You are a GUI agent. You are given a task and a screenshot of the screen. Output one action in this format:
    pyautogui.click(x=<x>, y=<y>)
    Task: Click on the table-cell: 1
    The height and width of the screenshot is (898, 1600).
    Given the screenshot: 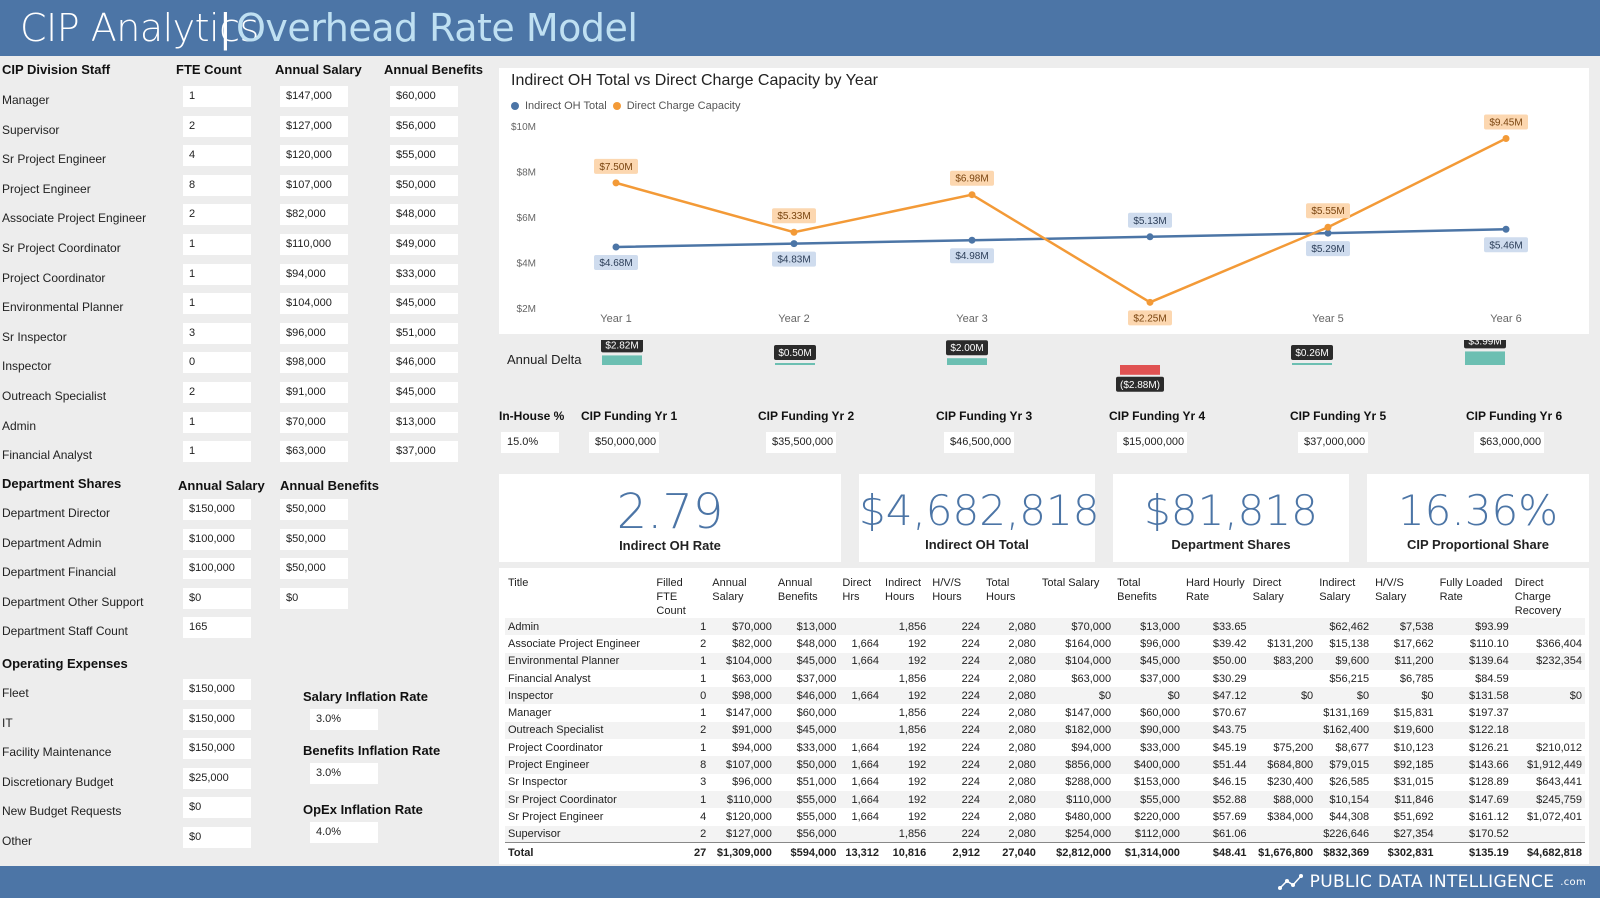 What is the action you would take?
    pyautogui.click(x=703, y=747)
    